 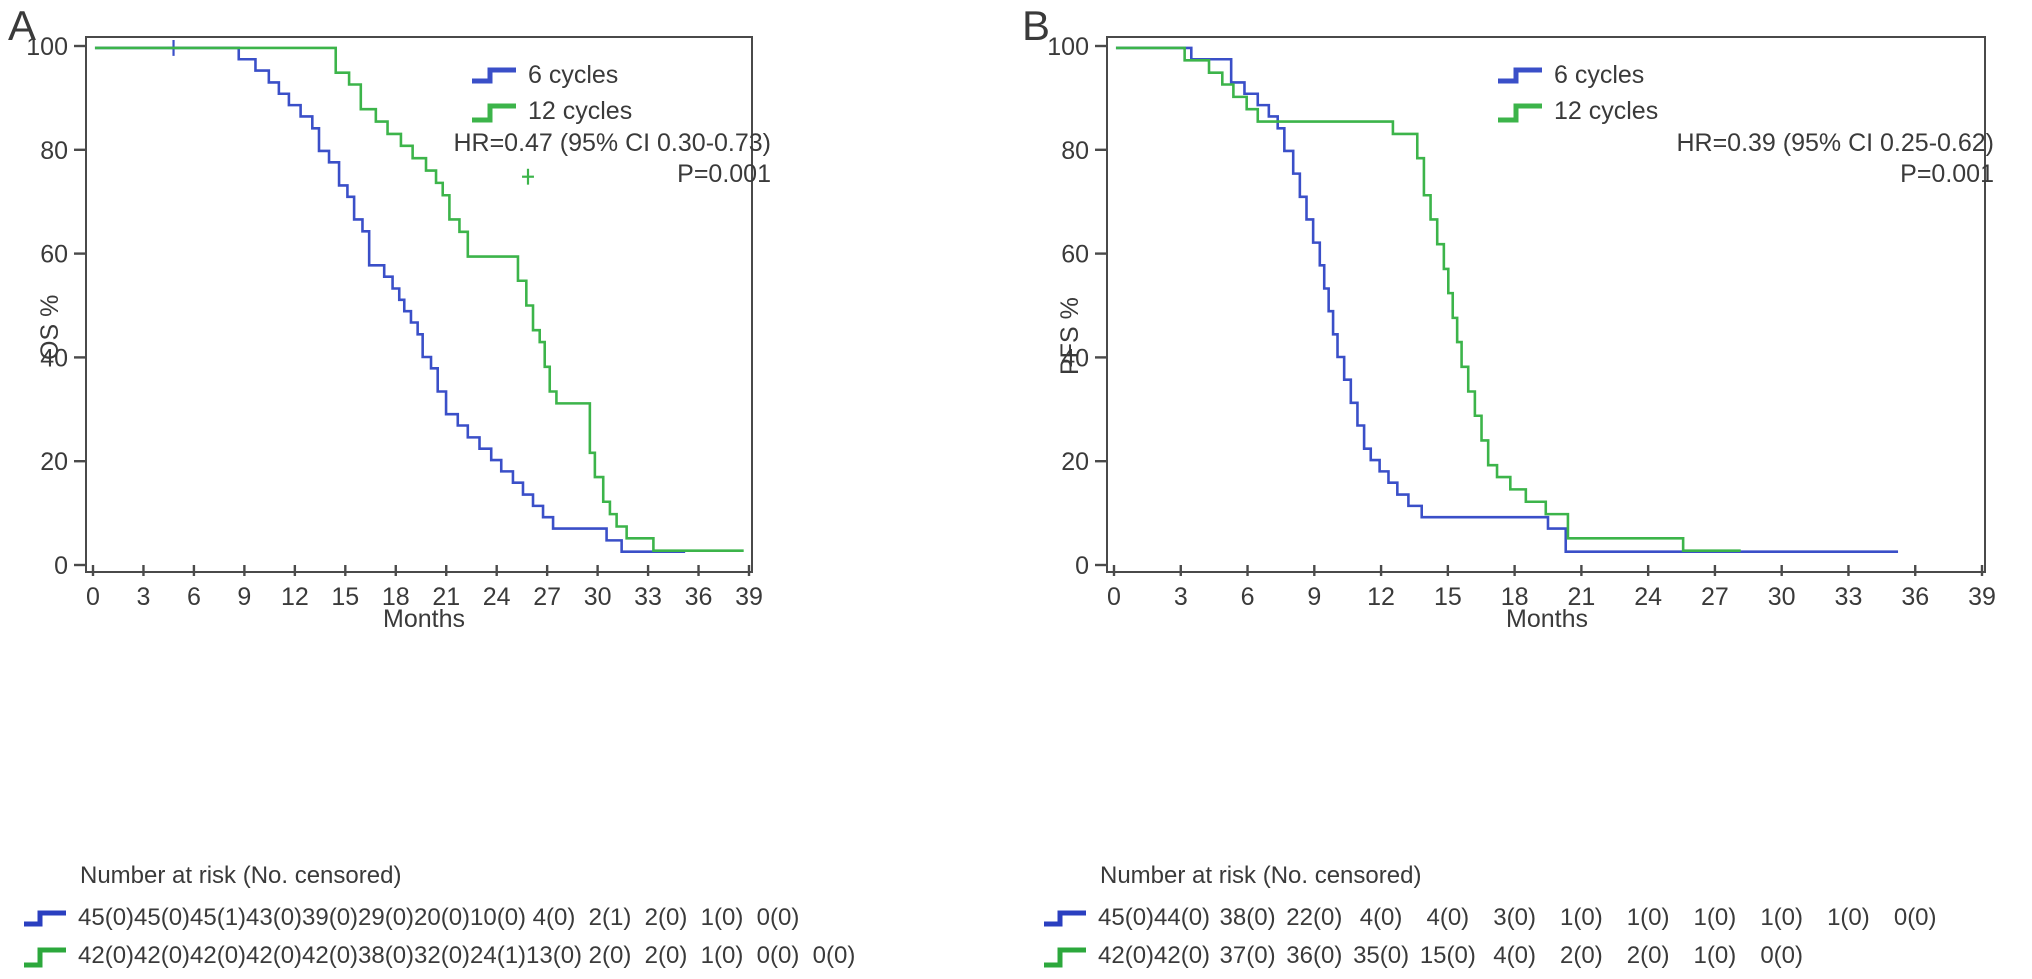 I want to click on panel-a-letter: A, so click(x=22, y=25).